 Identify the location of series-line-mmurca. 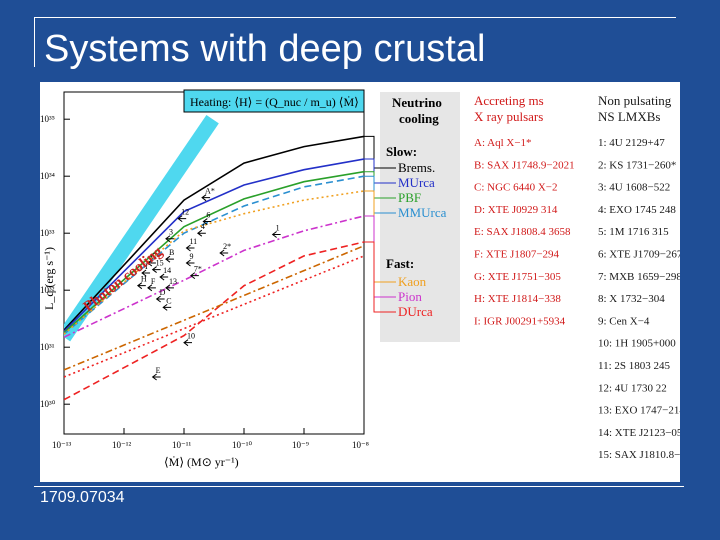
(214, 255).